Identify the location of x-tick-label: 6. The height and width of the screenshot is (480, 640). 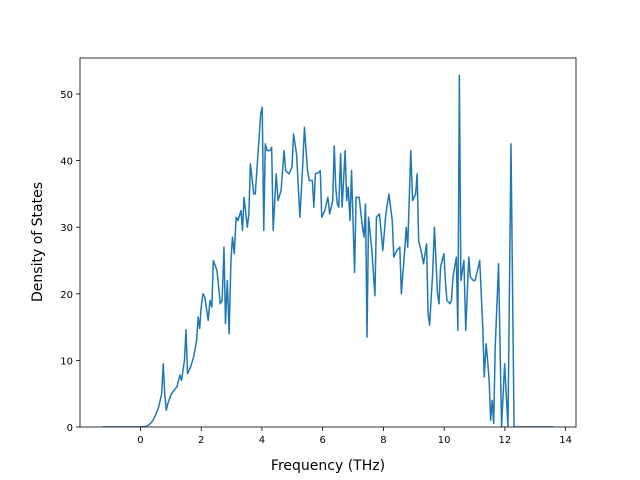
(322, 440).